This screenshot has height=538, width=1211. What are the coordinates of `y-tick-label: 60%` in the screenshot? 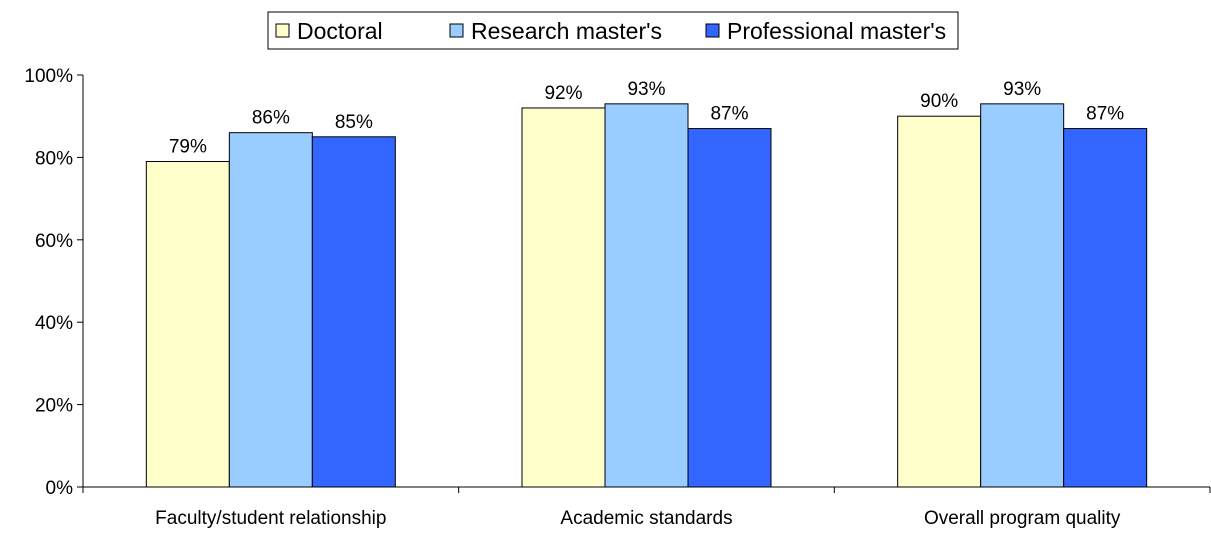 It's located at (54, 241).